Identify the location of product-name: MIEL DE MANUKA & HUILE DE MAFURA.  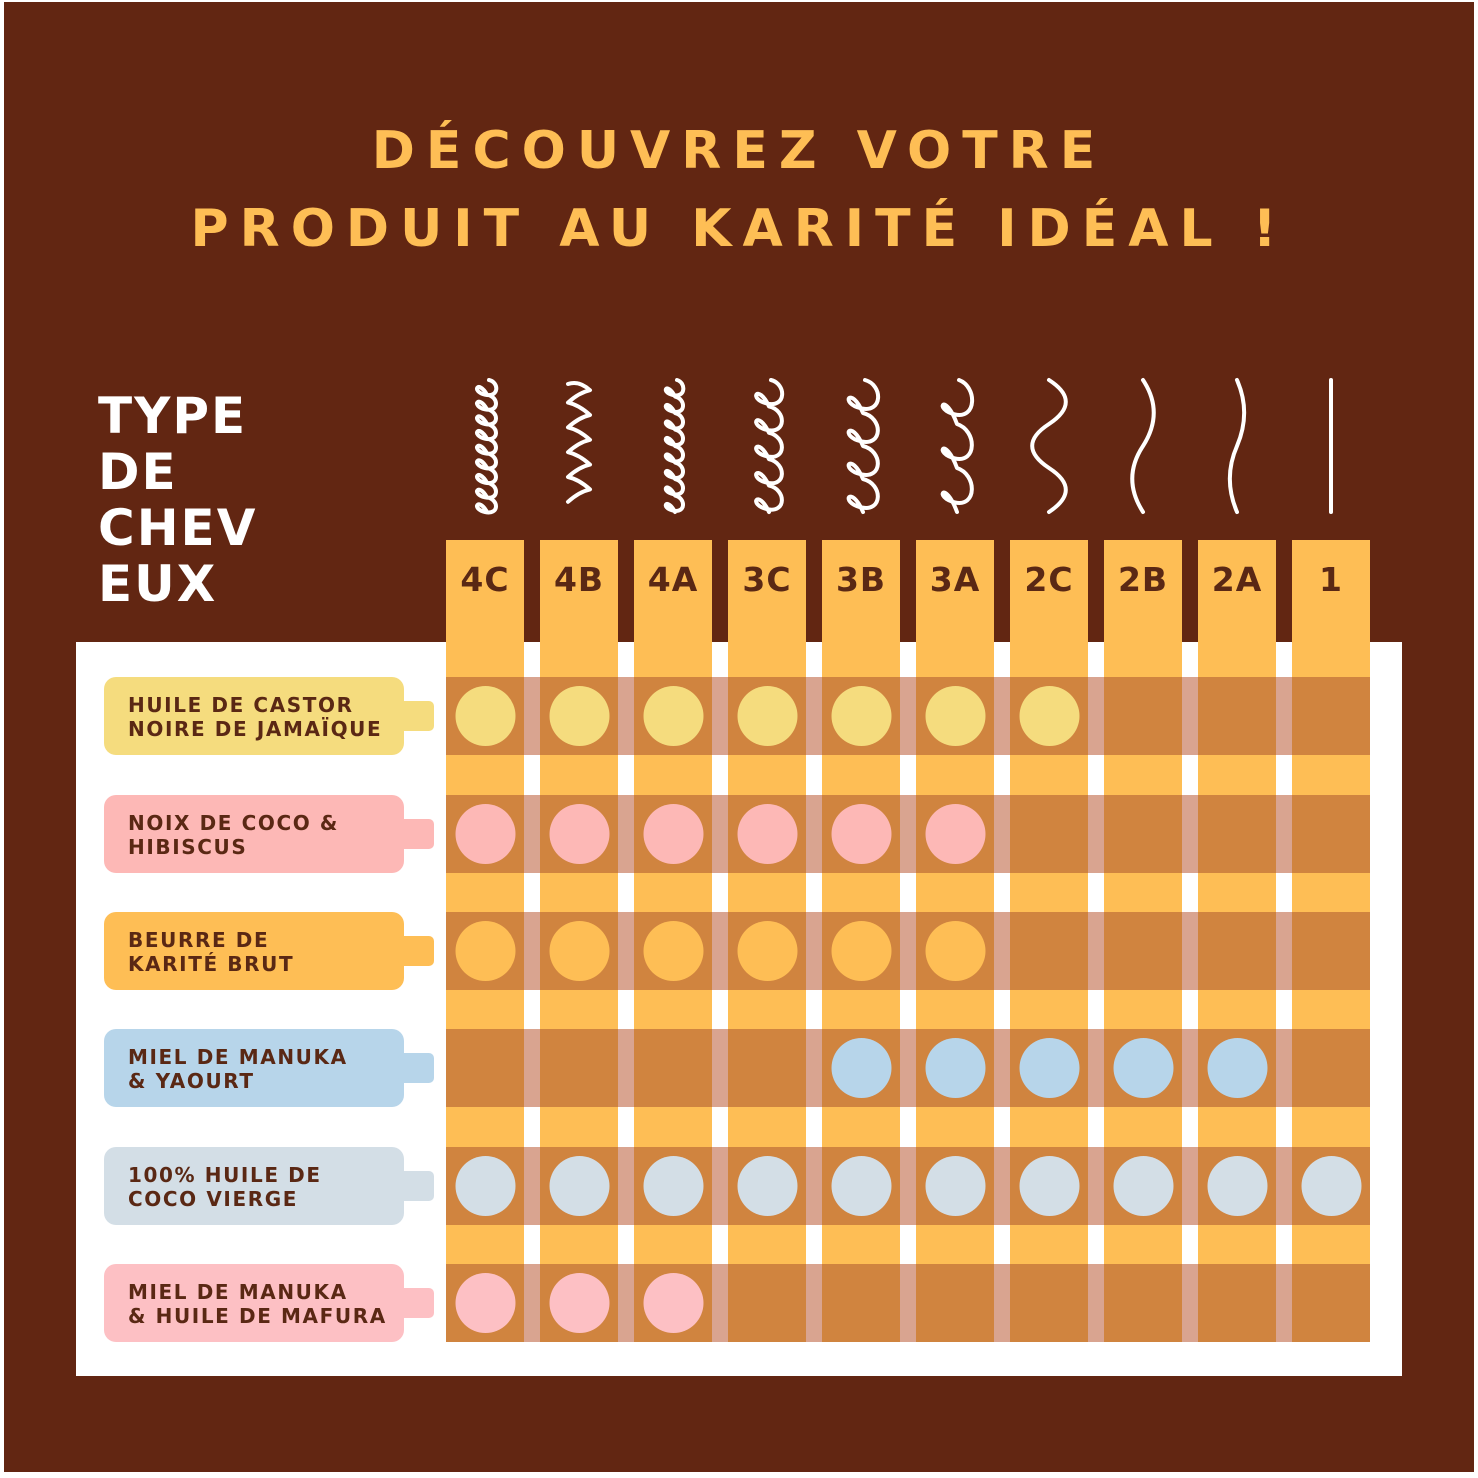
(278, 1304).